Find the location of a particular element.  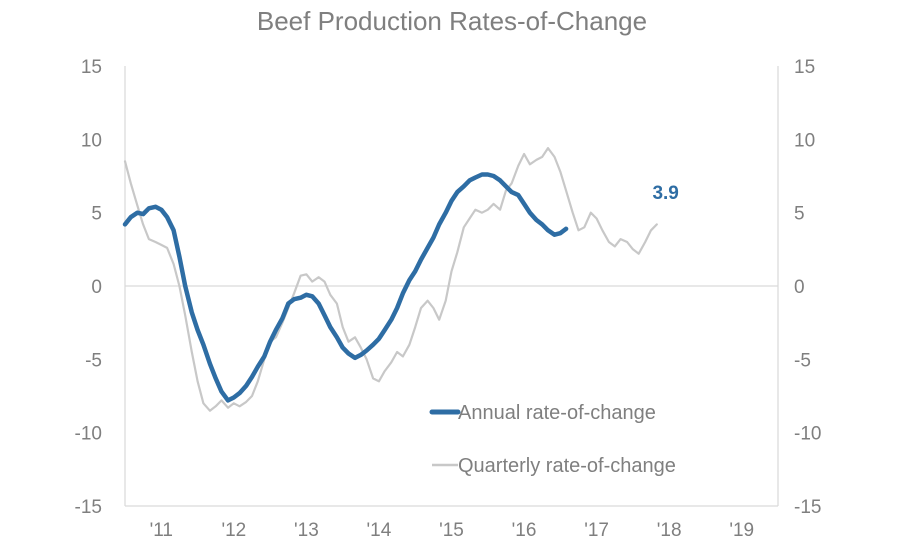

y-tick-label-right: 15 is located at coordinates (804, 67).